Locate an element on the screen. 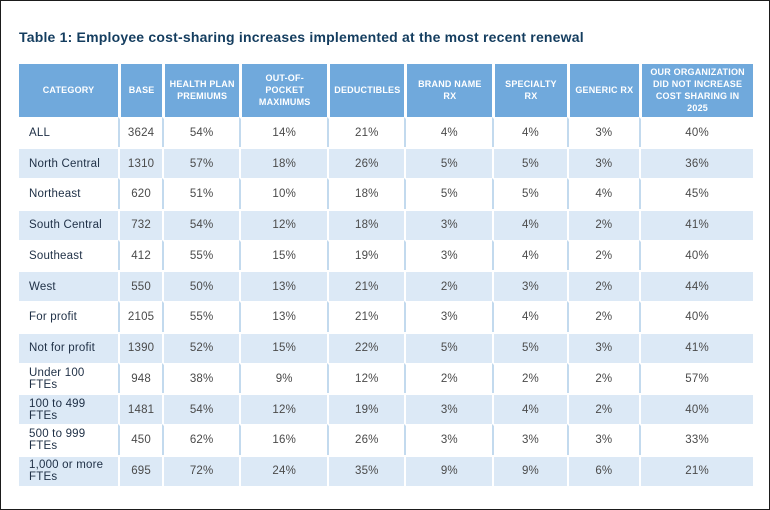 Image resolution: width=770 pixels, height=510 pixels. deductibles-cell: 18% is located at coordinates (366, 224).